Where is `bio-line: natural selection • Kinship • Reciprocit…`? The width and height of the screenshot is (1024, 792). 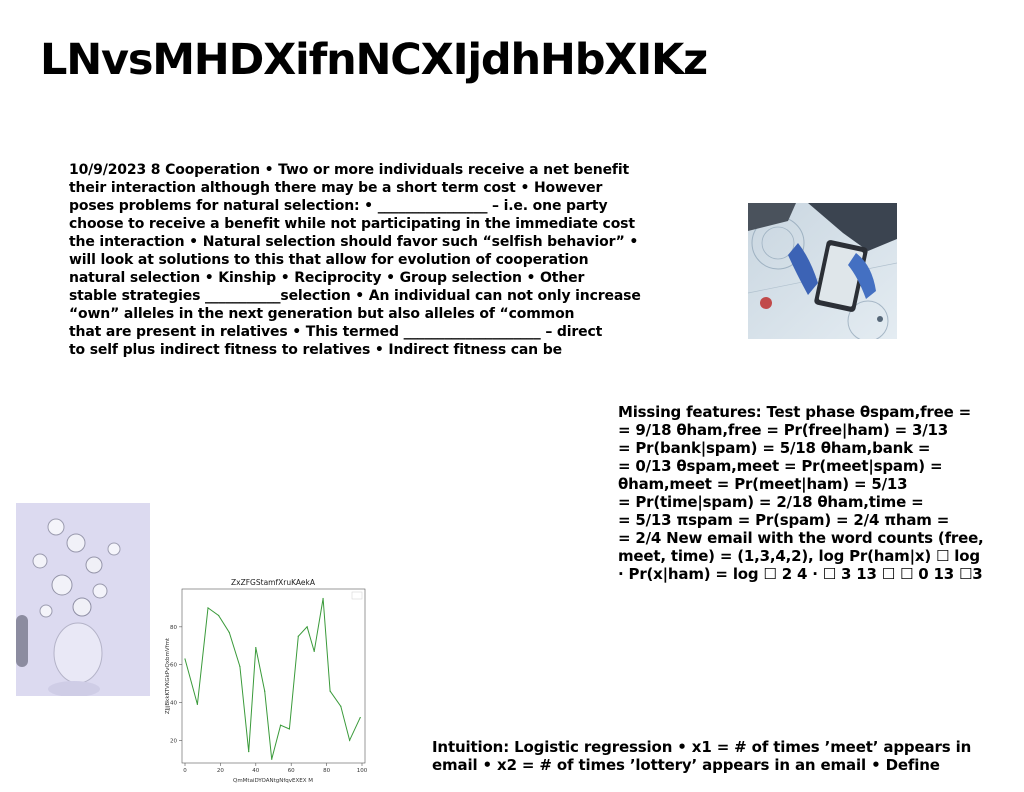 bio-line: natural selection • Kinship • Reciprocit… is located at coordinates (327, 278).